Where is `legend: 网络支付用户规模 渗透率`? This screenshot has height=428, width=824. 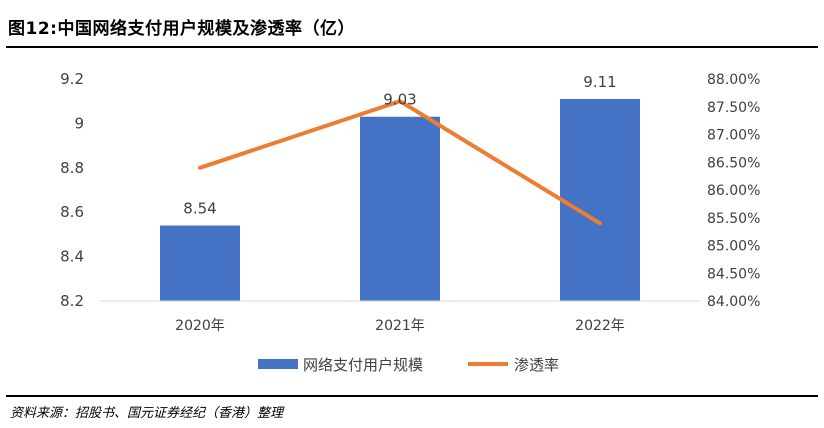 legend: 网络支付用户规模 渗透率 is located at coordinates (408, 365).